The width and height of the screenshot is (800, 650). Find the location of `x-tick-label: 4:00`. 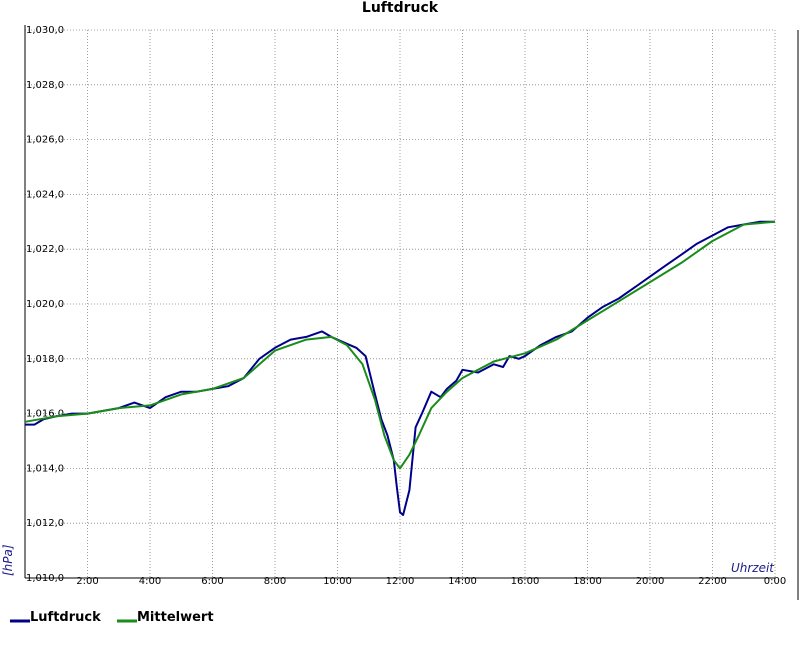

x-tick-label: 4:00 is located at coordinates (150, 581).